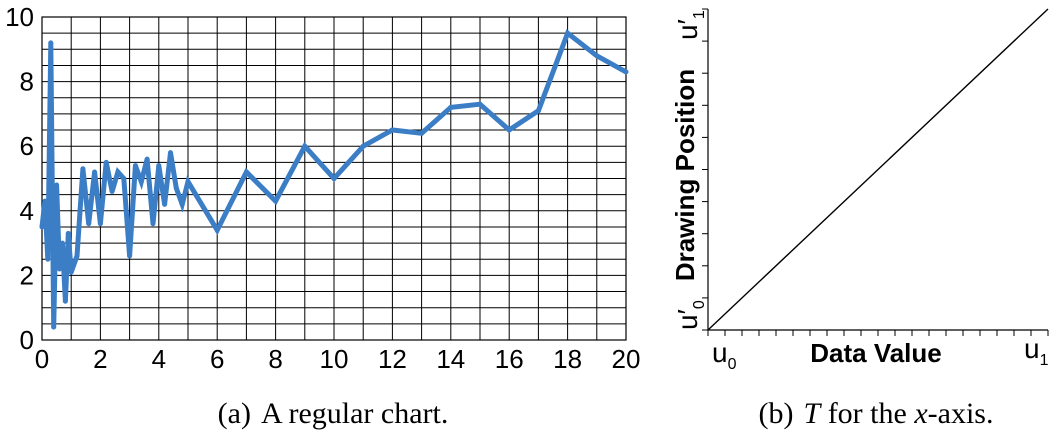  What do you see at coordinates (1036, 351) in the screenshot?
I see `chart-b-x-end-label: u1` at bounding box center [1036, 351].